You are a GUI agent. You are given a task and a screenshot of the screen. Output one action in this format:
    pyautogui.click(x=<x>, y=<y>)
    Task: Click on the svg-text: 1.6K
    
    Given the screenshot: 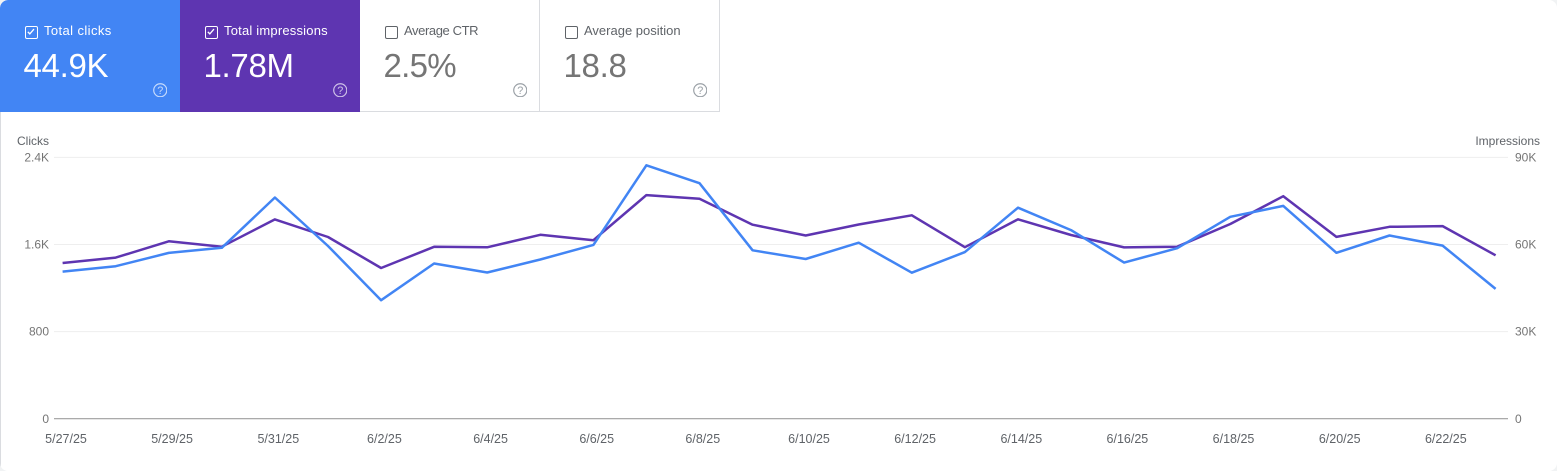 What is the action you would take?
    pyautogui.click(x=36, y=245)
    